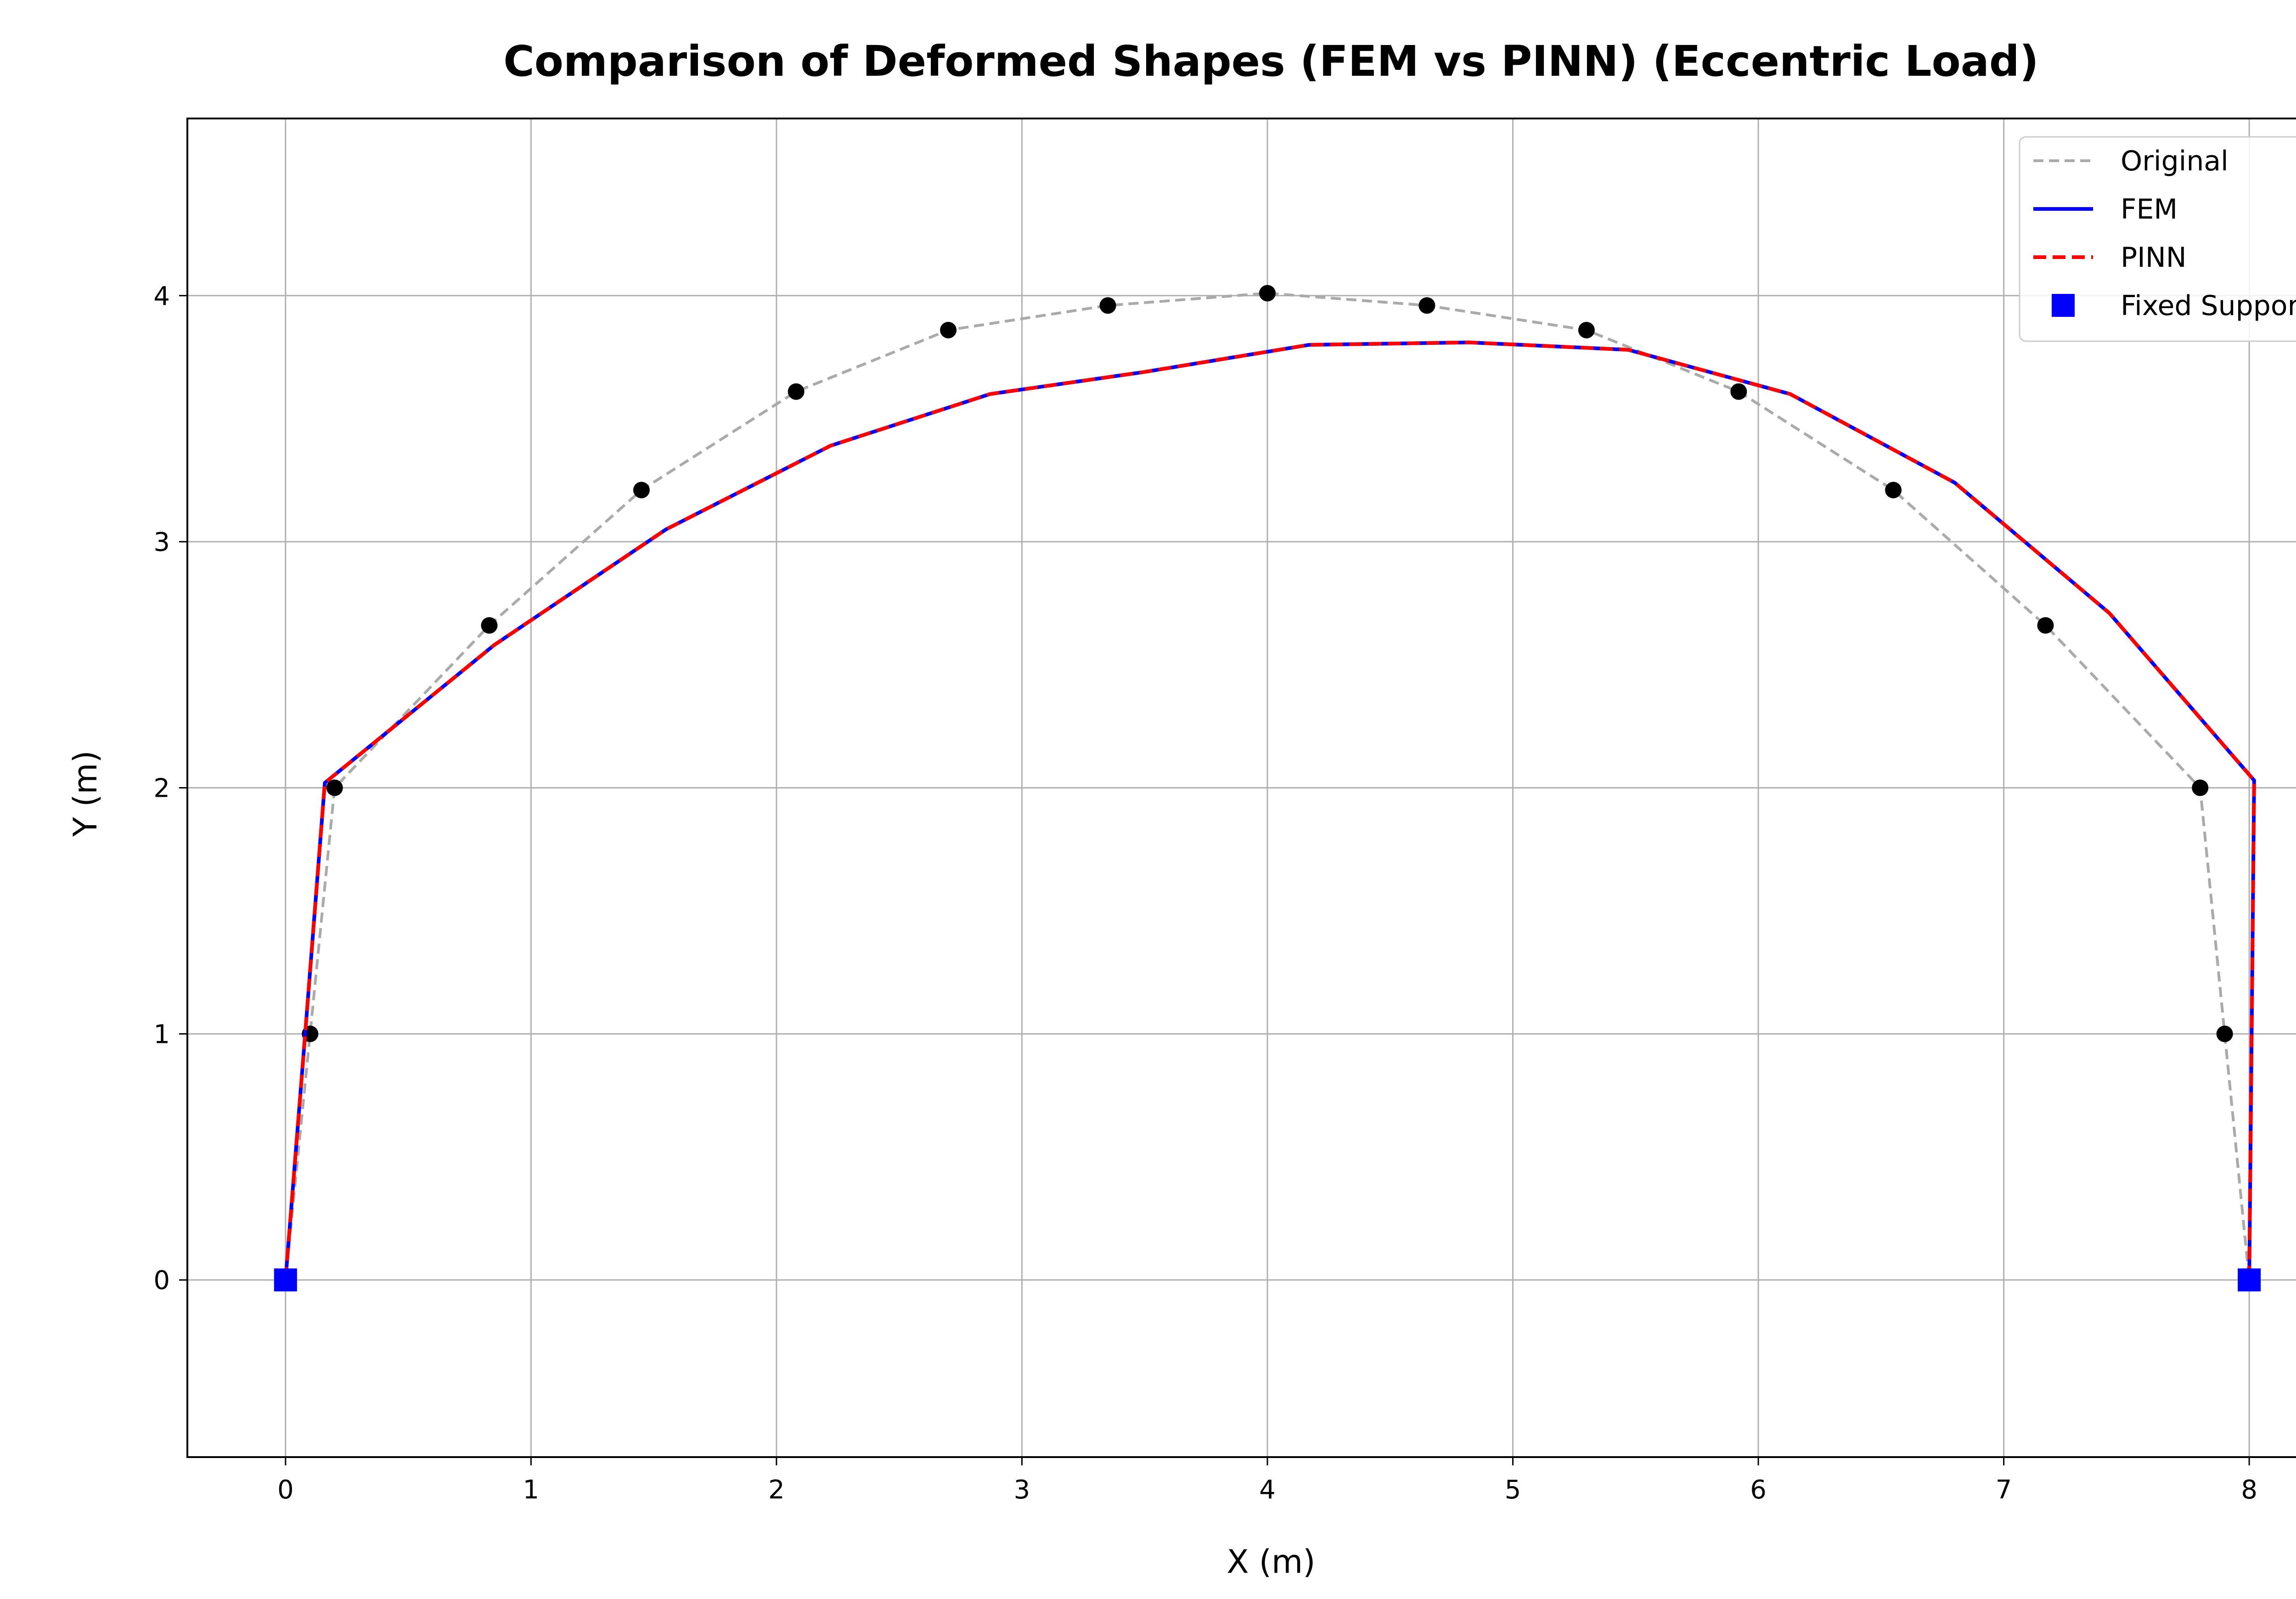 The height and width of the screenshot is (1599, 2296). Describe the element at coordinates (532, 1490) in the screenshot. I see `x-tick-label: 1` at that location.